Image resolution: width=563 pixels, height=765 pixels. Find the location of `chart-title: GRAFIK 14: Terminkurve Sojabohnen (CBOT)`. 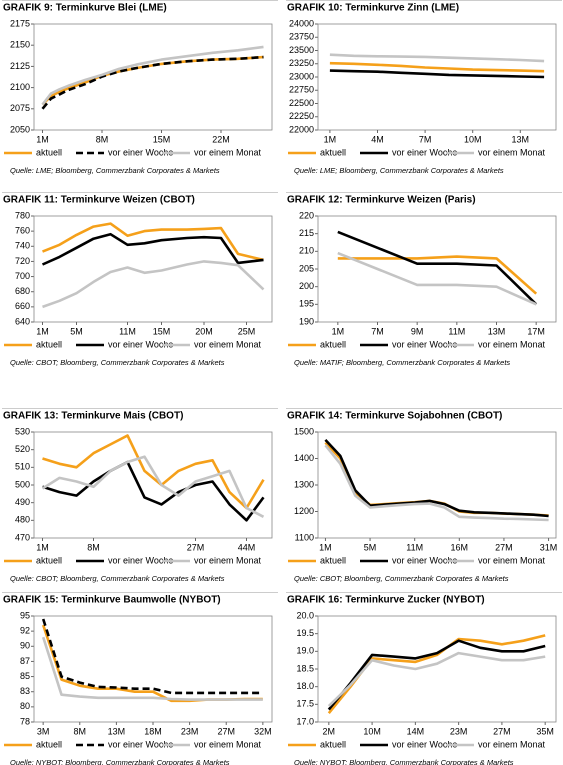

chart-title: GRAFIK 14: Terminkurve Sojabohnen (CBOT) is located at coordinates (394, 416).